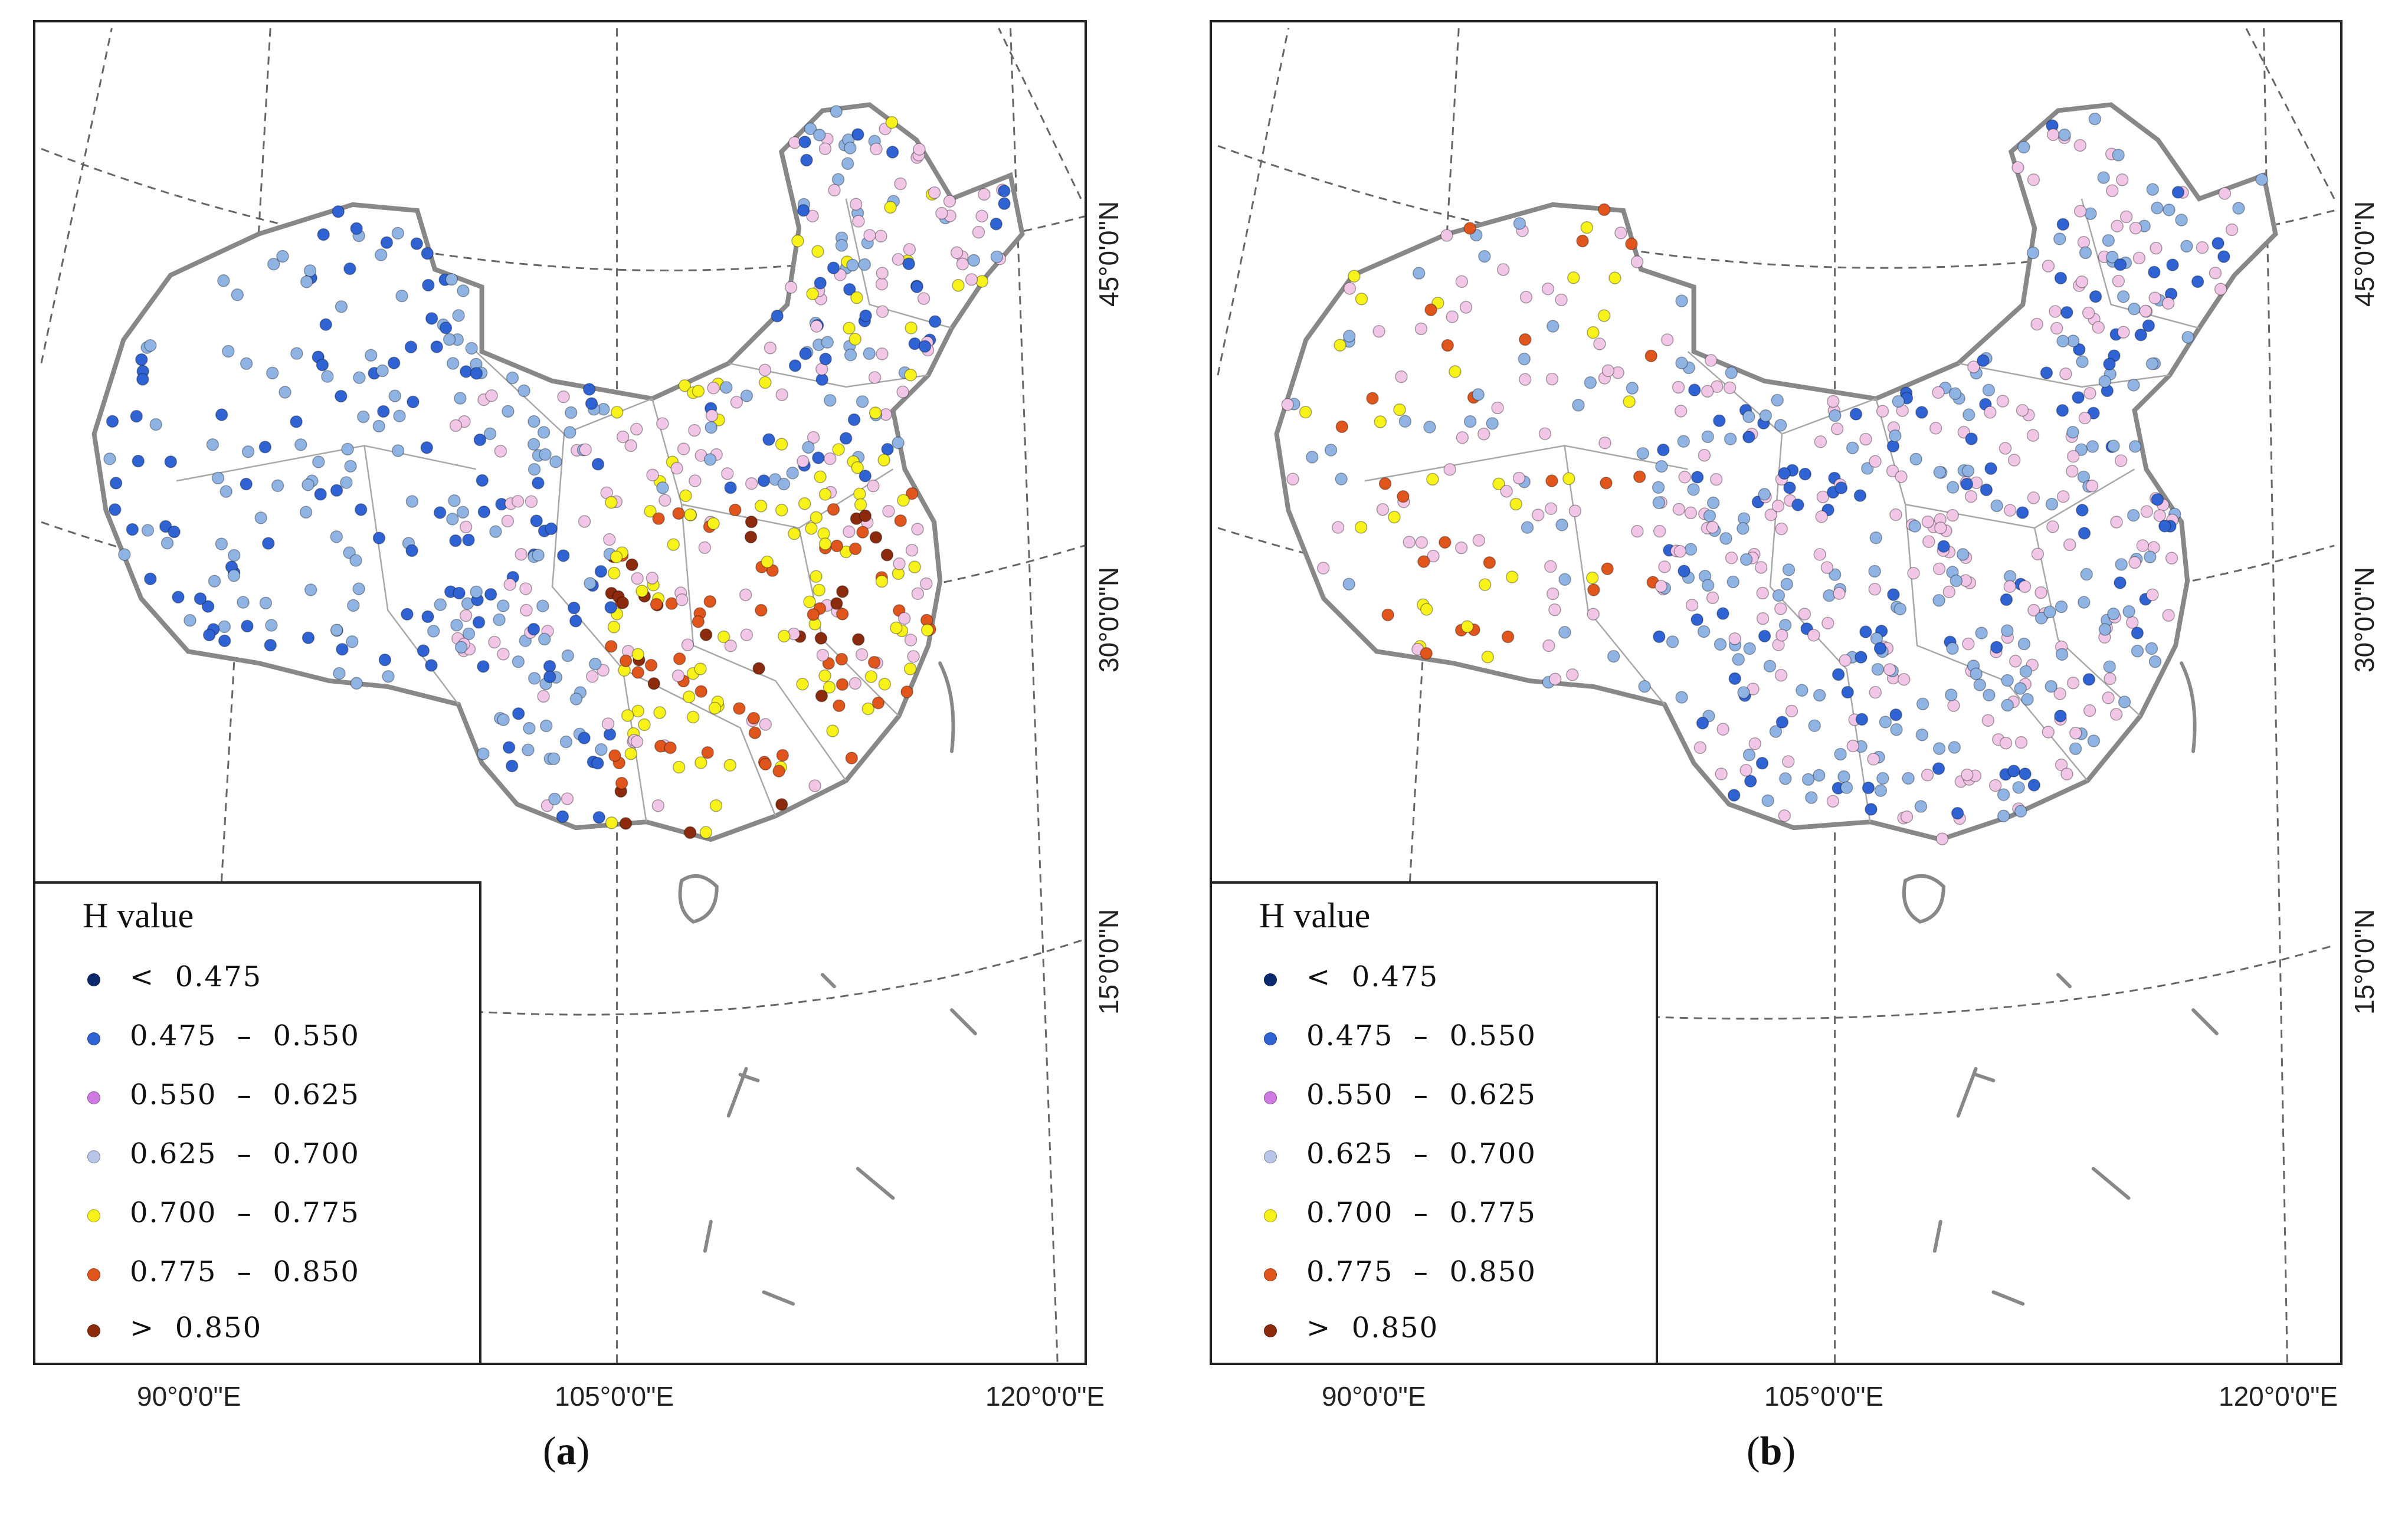  Describe the element at coordinates (765, 977) in the screenshot. I see `parallel-15n` at that location.